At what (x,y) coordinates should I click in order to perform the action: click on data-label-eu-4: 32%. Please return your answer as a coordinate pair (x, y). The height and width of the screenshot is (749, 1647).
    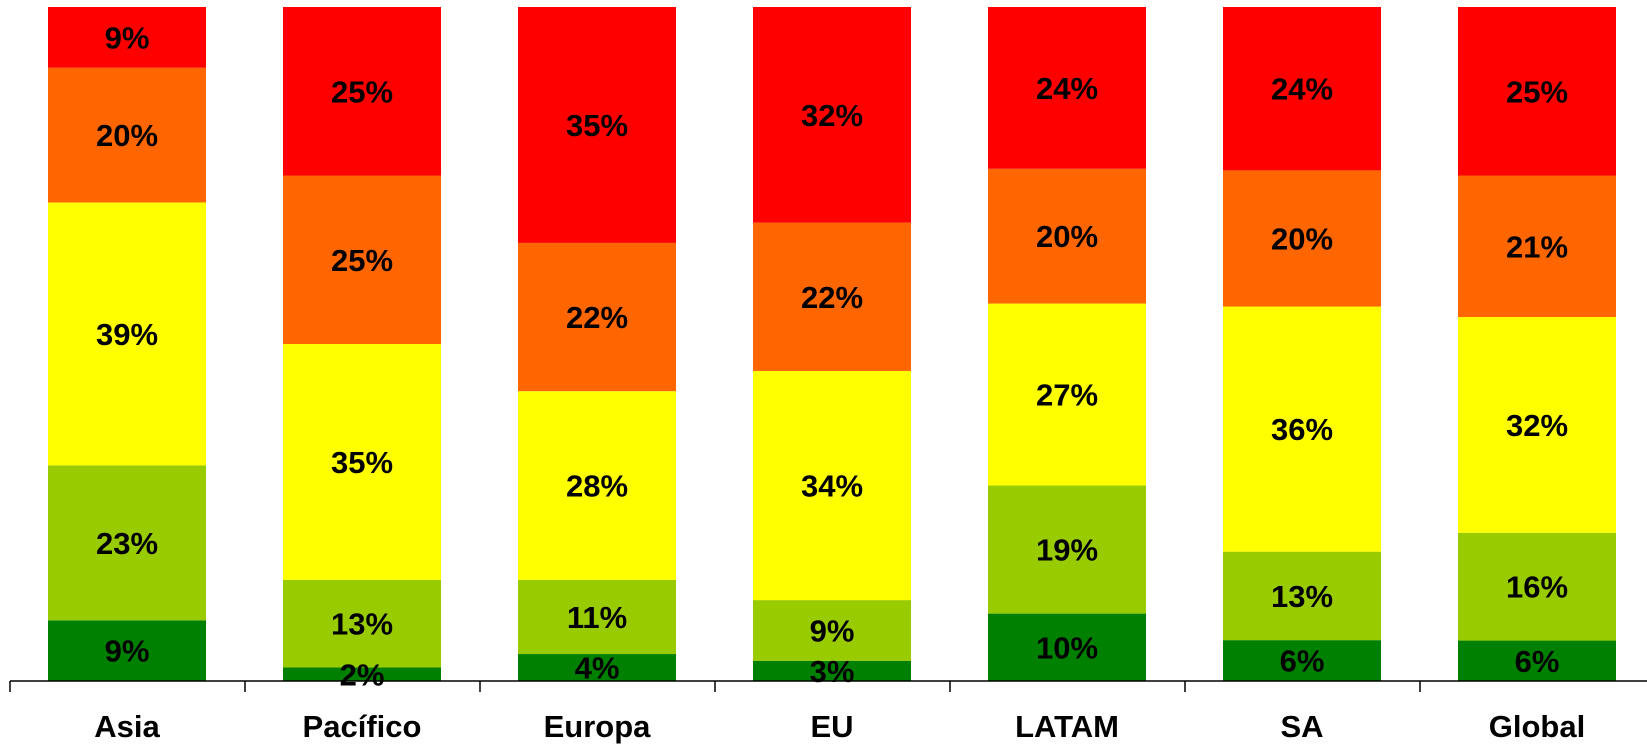
    Looking at the image, I should click on (832, 115).